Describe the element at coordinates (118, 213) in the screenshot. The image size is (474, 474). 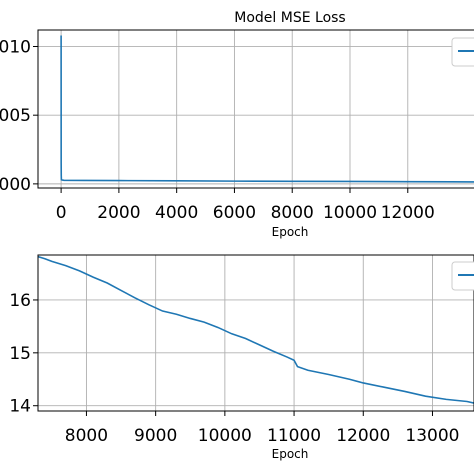
I see `x-tick-label-1: 2000` at that location.